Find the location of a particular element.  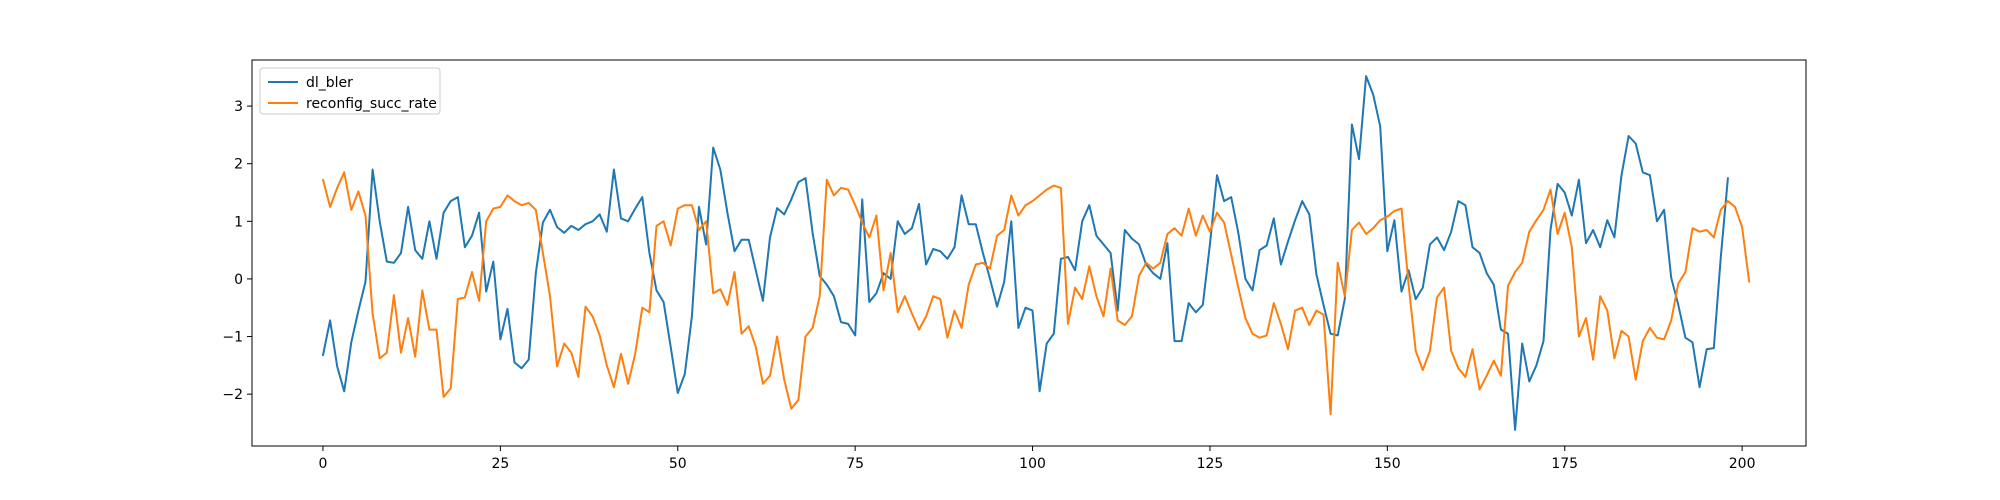

legend-label: reconfig_succ_rate is located at coordinates (371, 104).